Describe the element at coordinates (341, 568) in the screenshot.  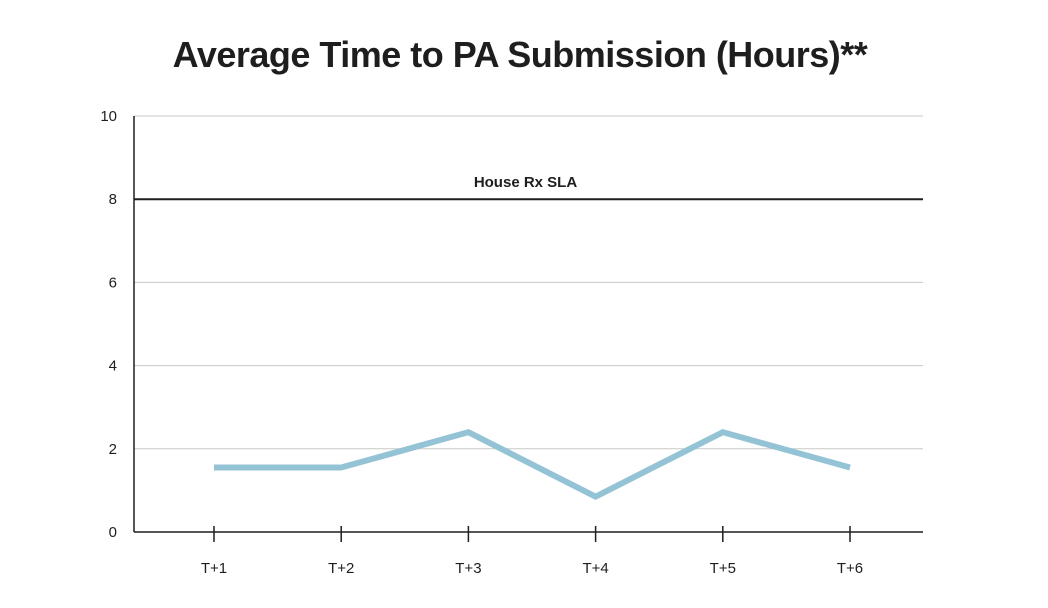
I see `x-tick-label: T+2` at that location.